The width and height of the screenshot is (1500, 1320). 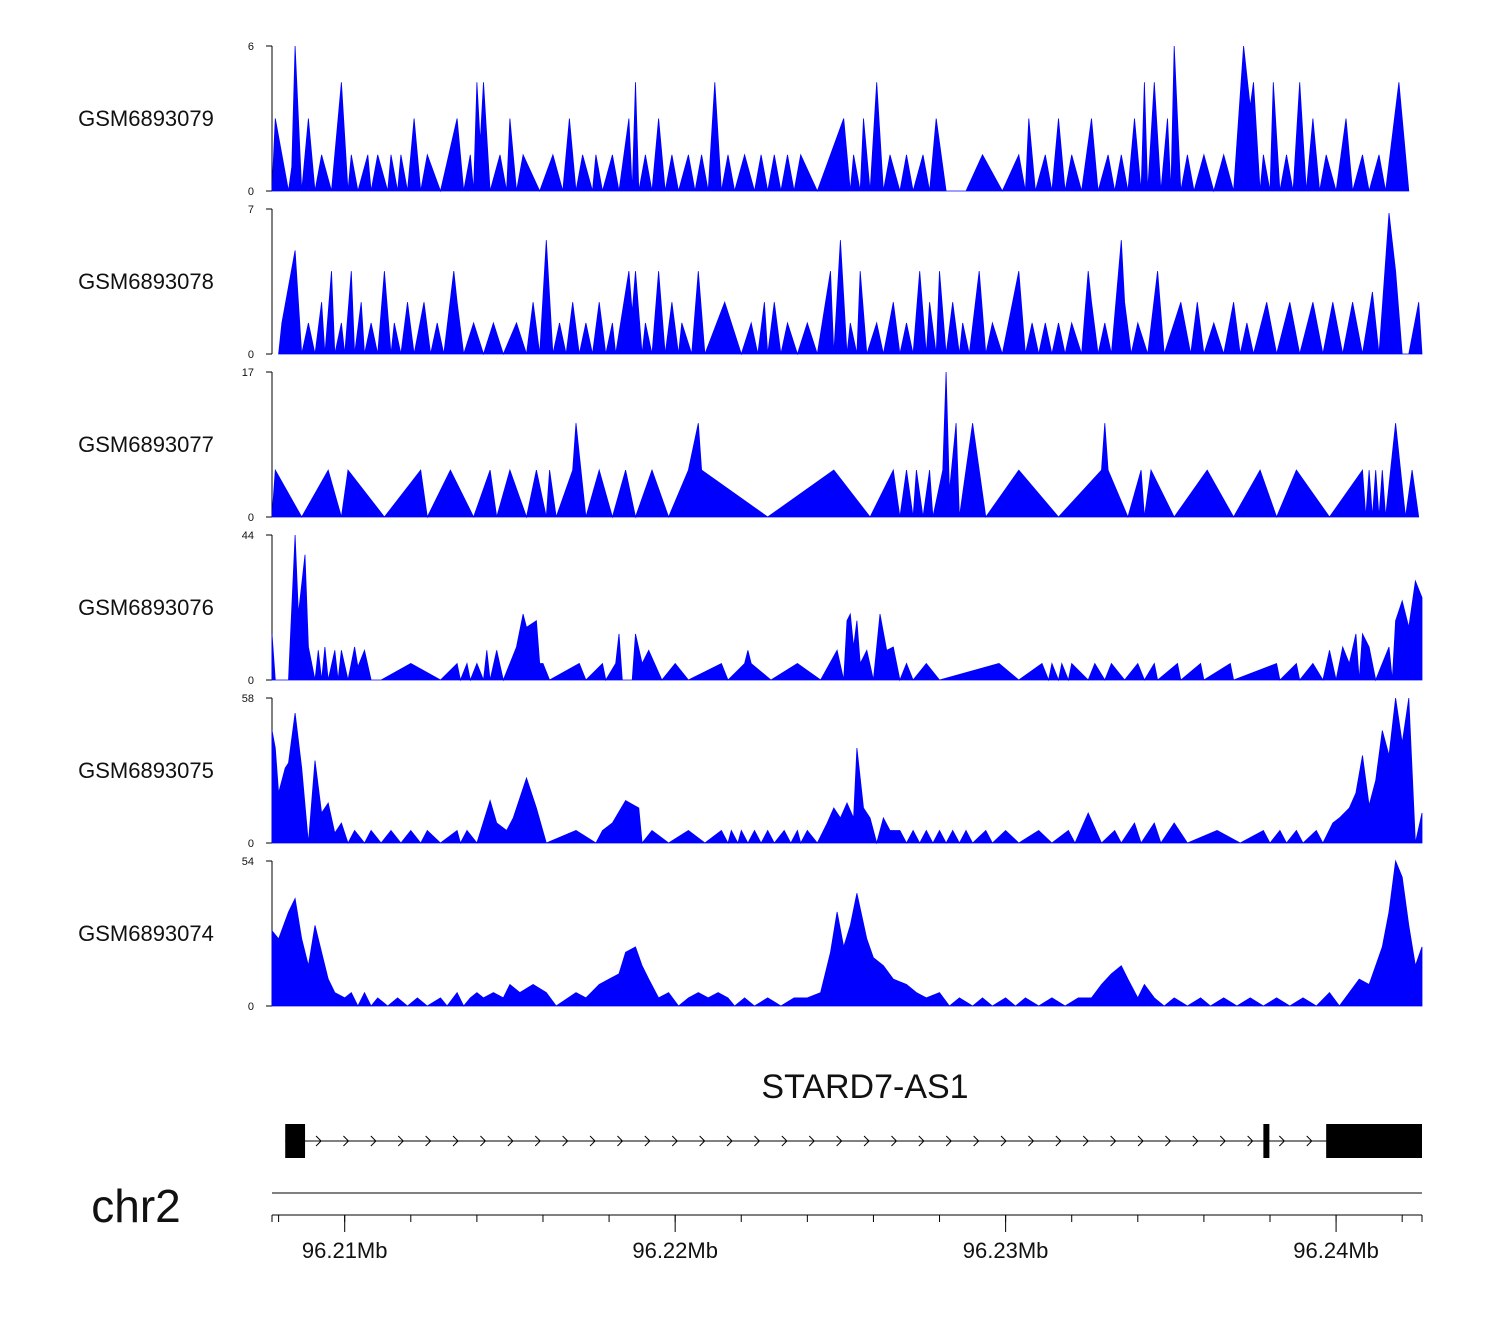 I want to click on track-ymax-label: 7, so click(x=251, y=210).